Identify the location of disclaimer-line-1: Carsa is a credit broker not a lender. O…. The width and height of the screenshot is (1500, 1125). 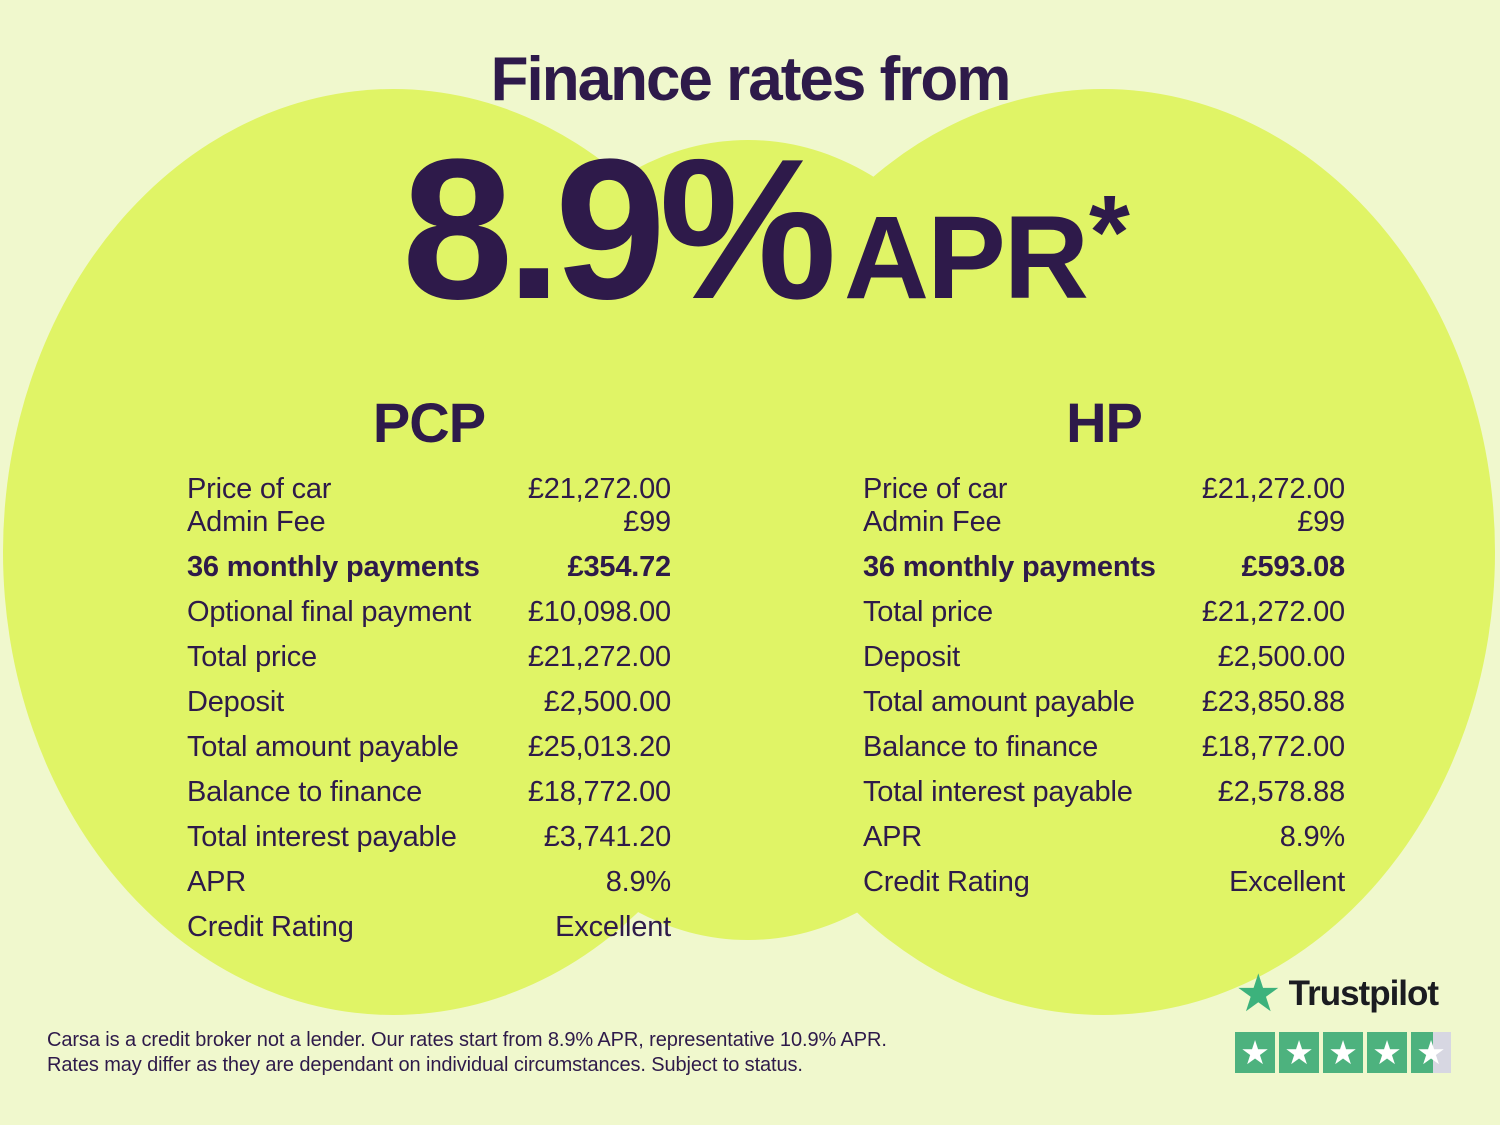
(467, 1040).